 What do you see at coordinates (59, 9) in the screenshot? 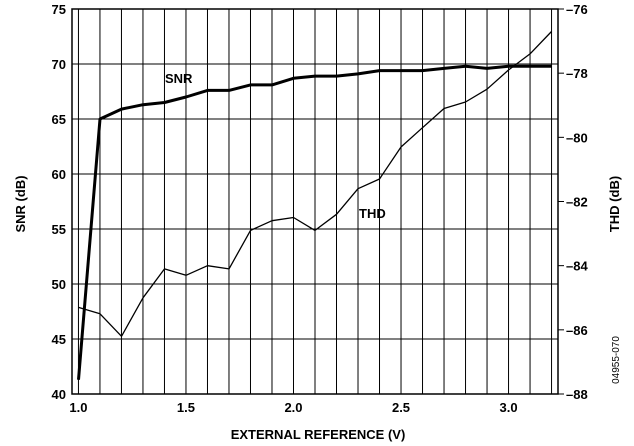
I see `y-left-tick-label: 75` at bounding box center [59, 9].